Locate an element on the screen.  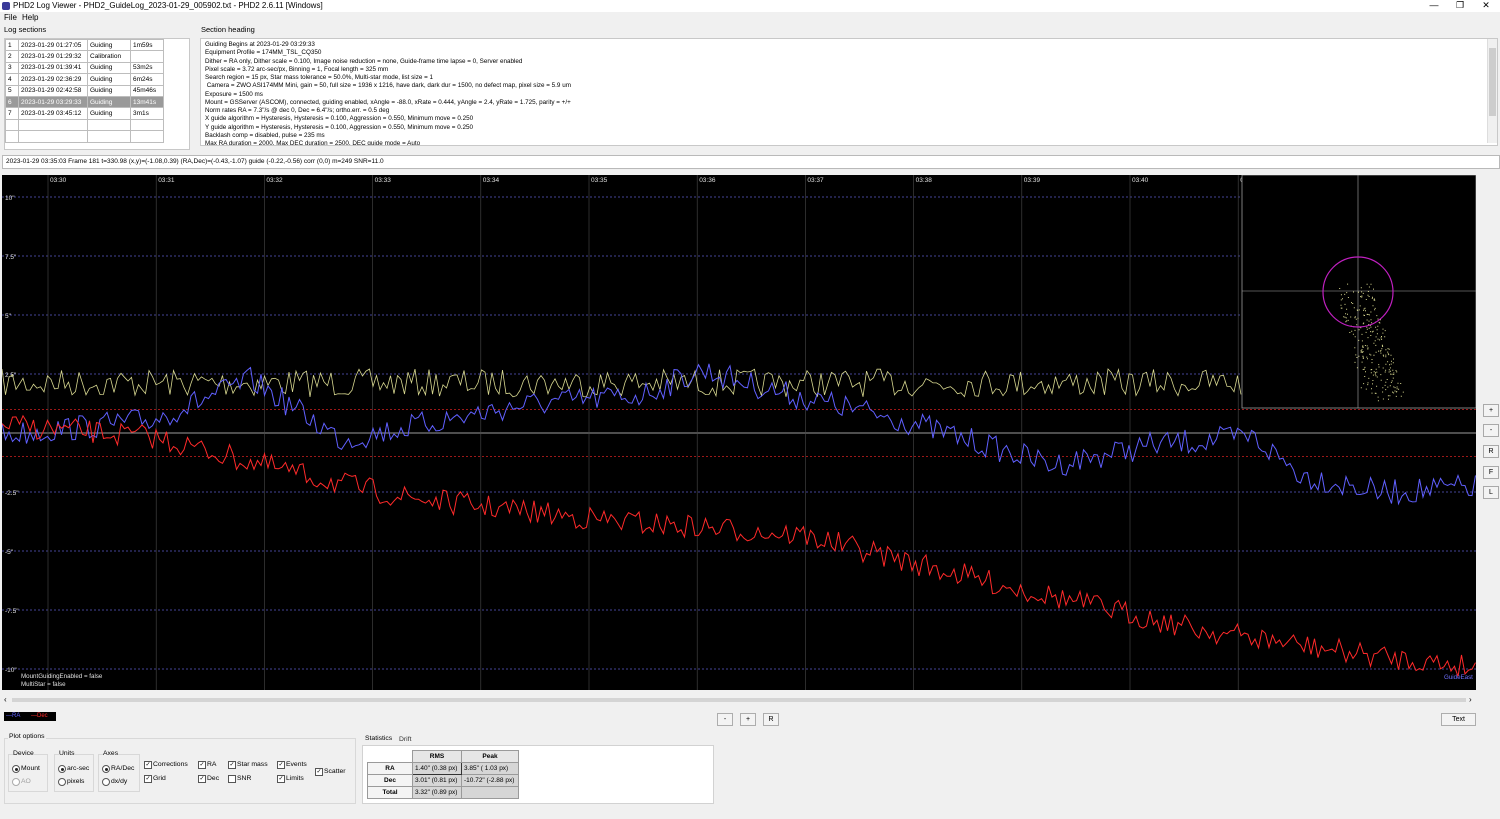
axes-dxdy-radio is located at coordinates (106, 782).